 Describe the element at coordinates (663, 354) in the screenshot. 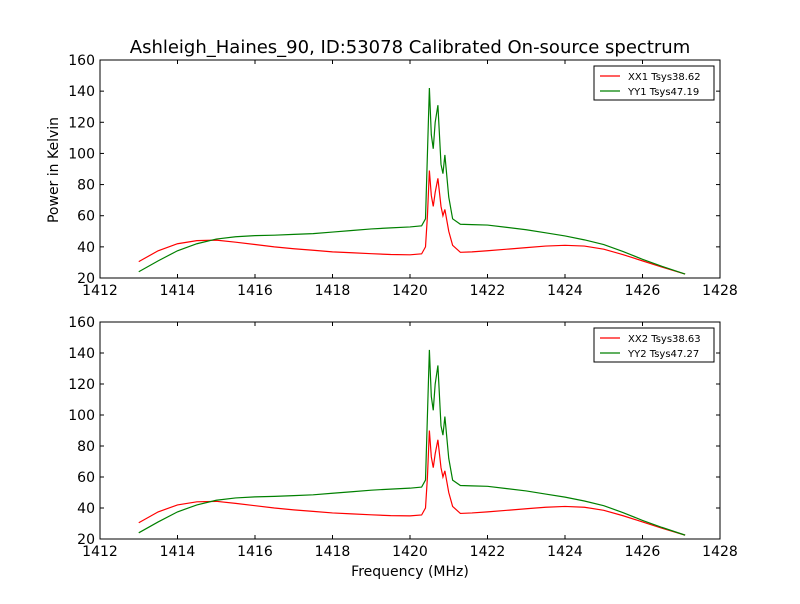

I see `legend-label: YY2 Tsys47.27` at that location.